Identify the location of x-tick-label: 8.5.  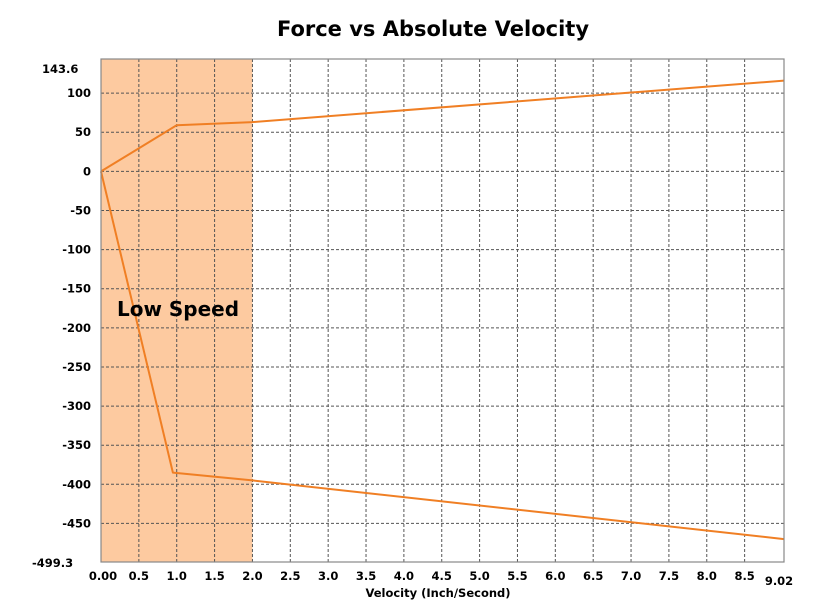
(744, 576).